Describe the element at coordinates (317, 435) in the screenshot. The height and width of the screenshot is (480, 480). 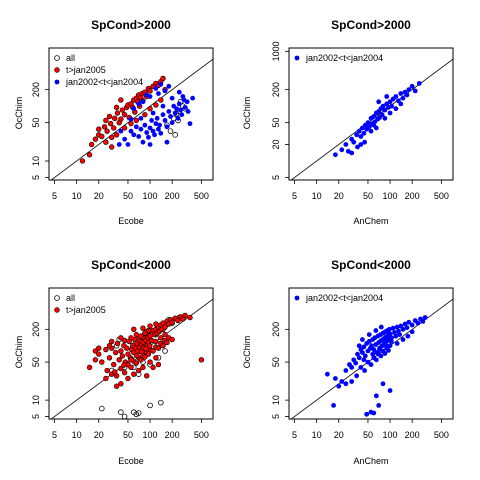
I see `x-tick-label: 10` at that location.